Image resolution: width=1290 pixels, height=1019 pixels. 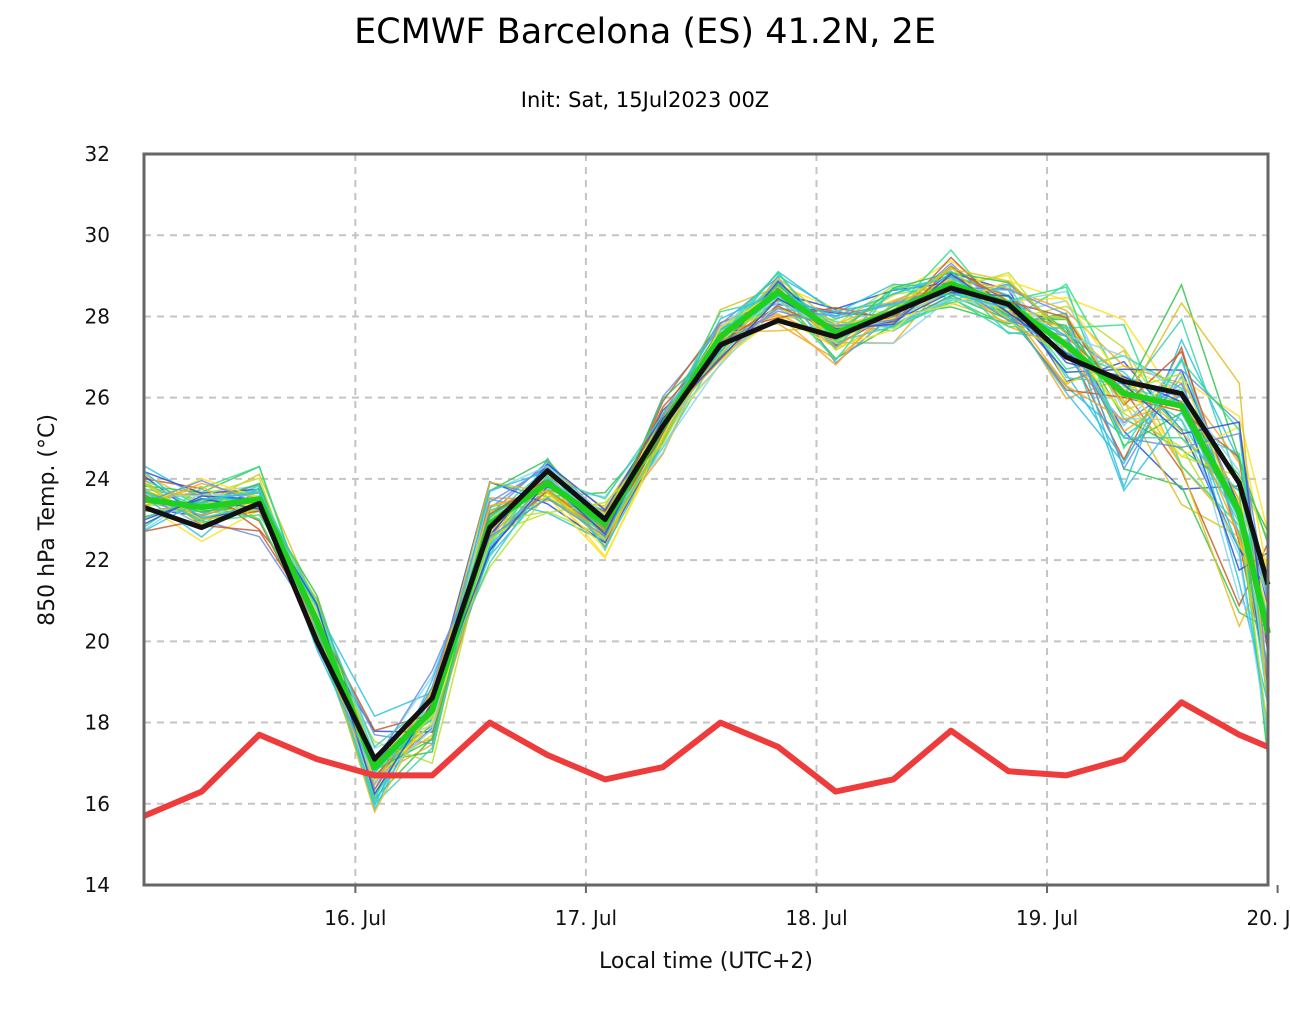 I want to click on y-tick-label: 18, so click(x=97, y=723).